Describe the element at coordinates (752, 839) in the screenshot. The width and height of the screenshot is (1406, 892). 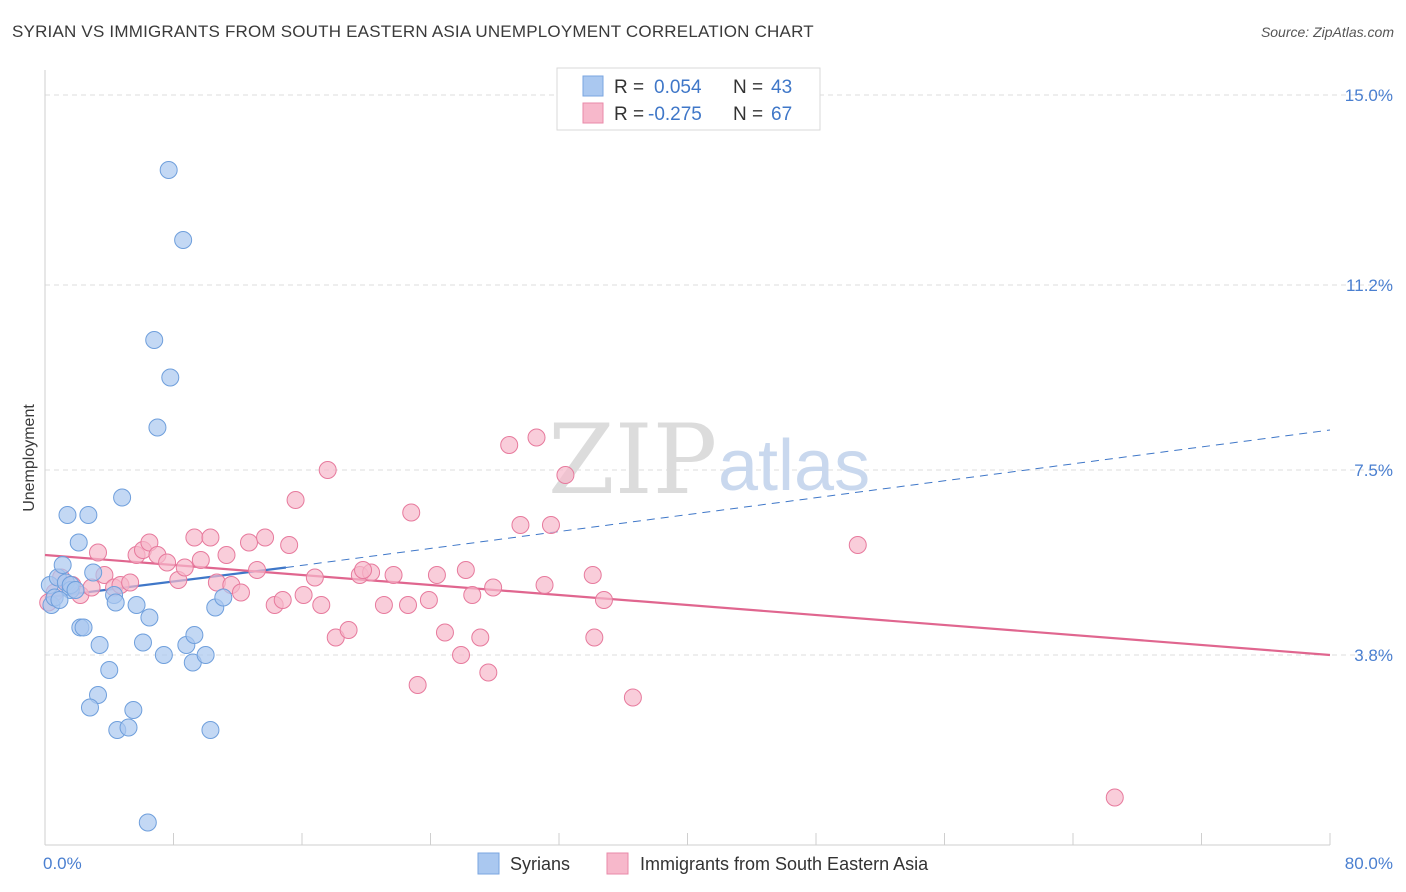
I see `x-tick-marks` at that location.